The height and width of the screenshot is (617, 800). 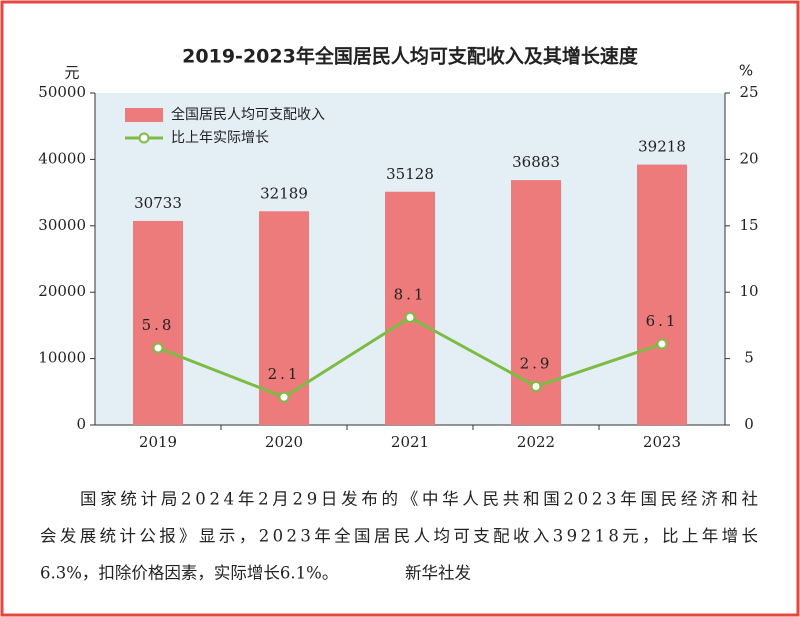 I want to click on line-value-label: 5.8, so click(x=158, y=325).